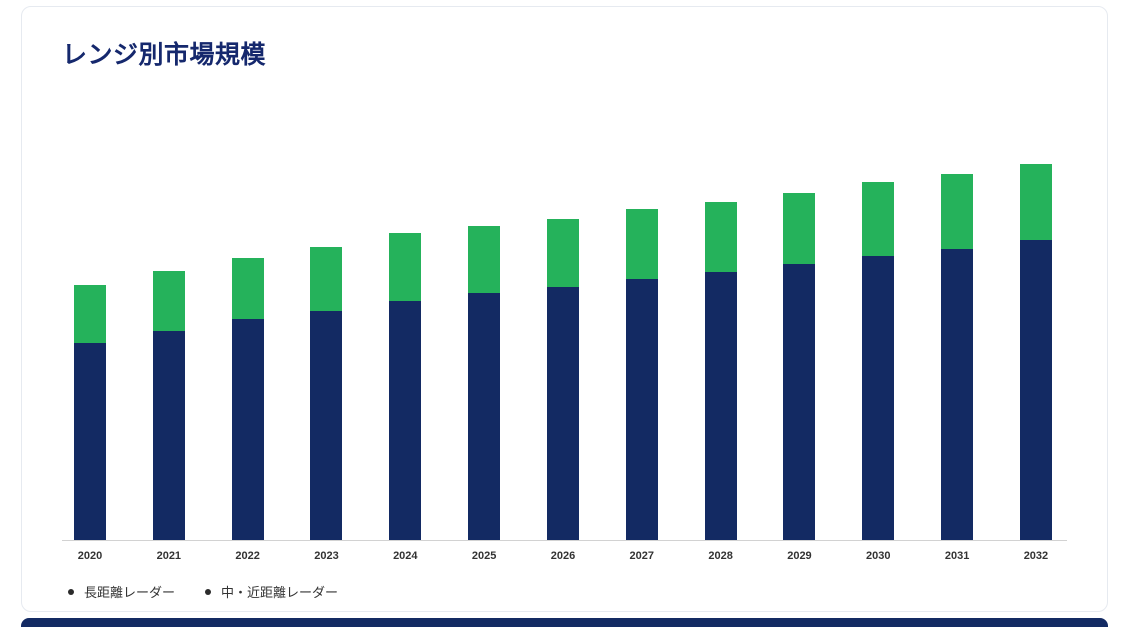 This screenshot has width=1129, height=627. What do you see at coordinates (484, 556) in the screenshot?
I see `x-axis-label-2025: 2025` at bounding box center [484, 556].